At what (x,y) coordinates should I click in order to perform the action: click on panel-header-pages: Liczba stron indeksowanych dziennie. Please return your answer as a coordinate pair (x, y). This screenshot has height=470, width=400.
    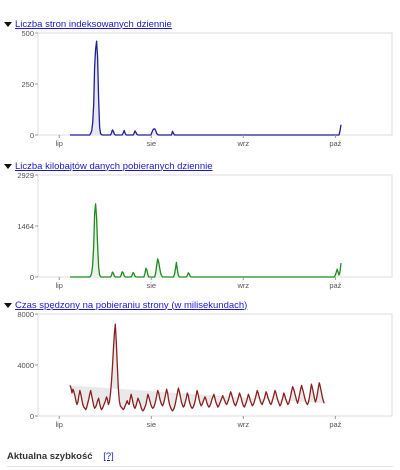
    Looking at the image, I should click on (88, 24).